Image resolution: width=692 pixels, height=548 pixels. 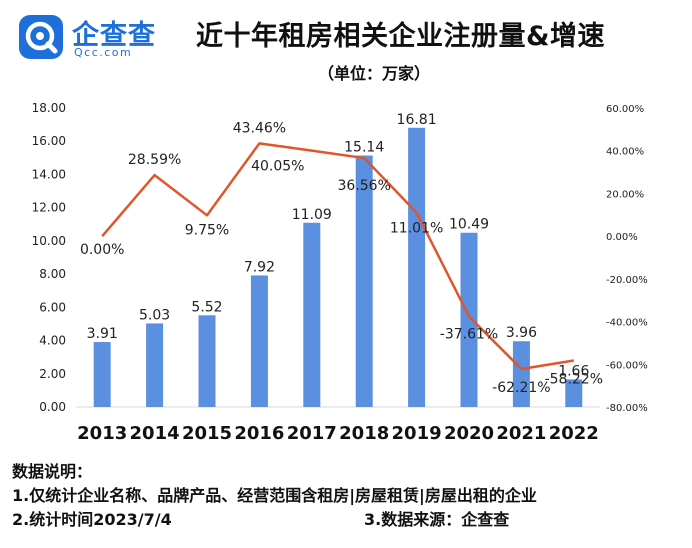 I want to click on x-axis-tick-label: 2016, so click(x=259, y=433).